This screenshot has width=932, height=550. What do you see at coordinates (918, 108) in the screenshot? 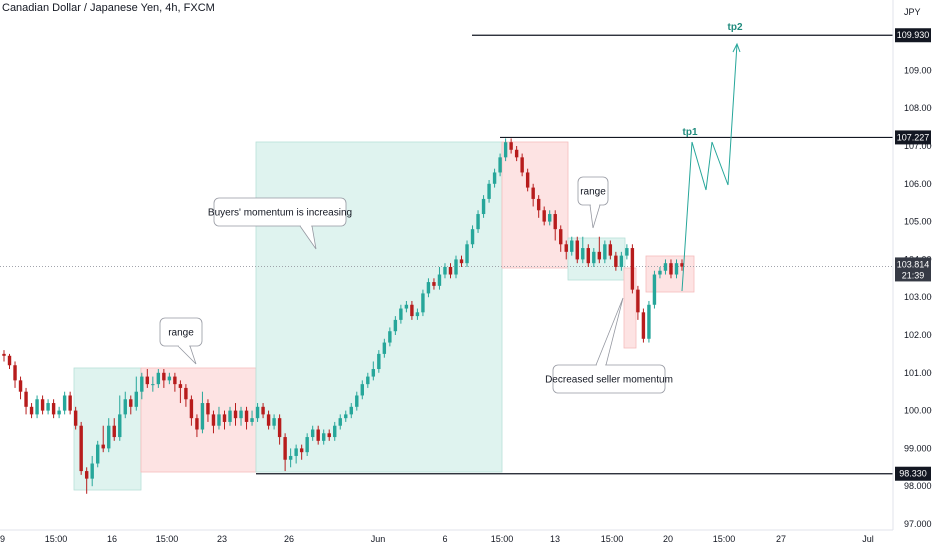
I see `price-tick-label: 108.000` at bounding box center [918, 108].